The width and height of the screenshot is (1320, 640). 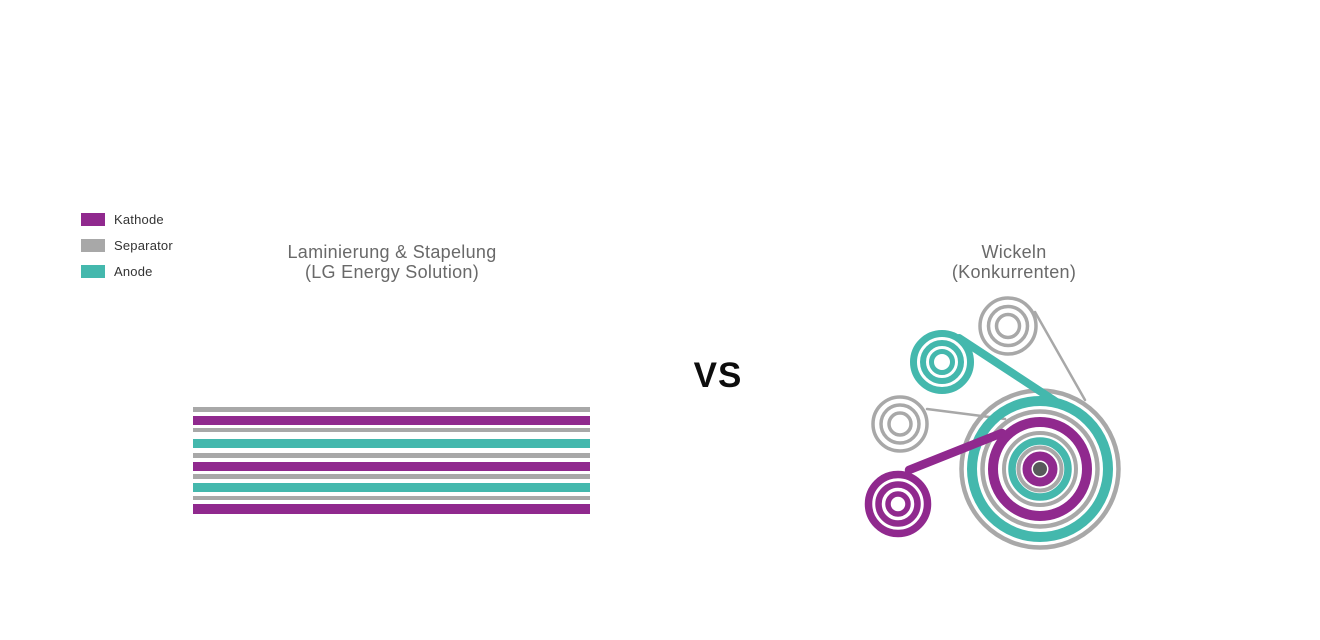 I want to click on anode-roll-web, so click(x=1008, y=370).